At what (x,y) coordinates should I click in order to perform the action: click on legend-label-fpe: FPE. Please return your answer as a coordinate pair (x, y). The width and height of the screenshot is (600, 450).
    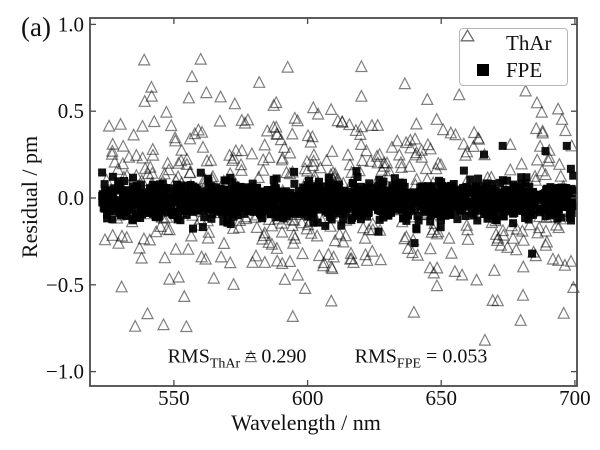
    Looking at the image, I should click on (524, 69).